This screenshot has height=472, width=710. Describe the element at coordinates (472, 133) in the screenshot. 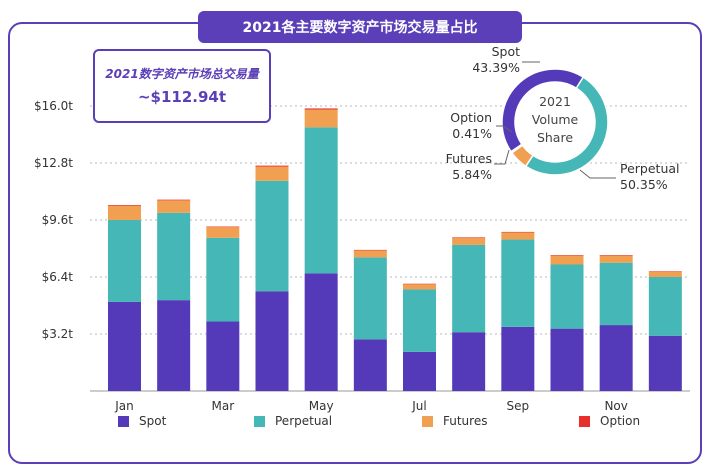

I see `donut-label-option-value: 0.41%` at that location.